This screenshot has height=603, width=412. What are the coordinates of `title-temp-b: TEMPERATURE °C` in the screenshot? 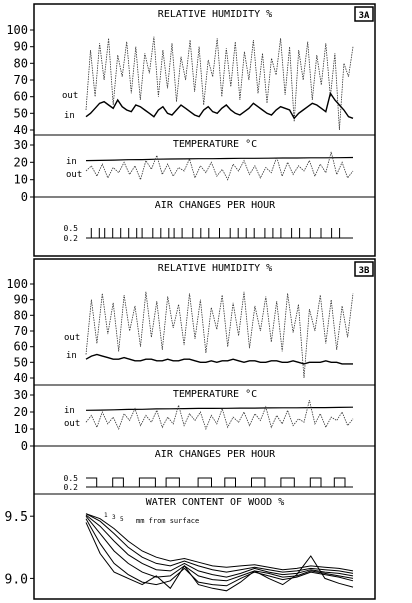 It's located at (215, 394).